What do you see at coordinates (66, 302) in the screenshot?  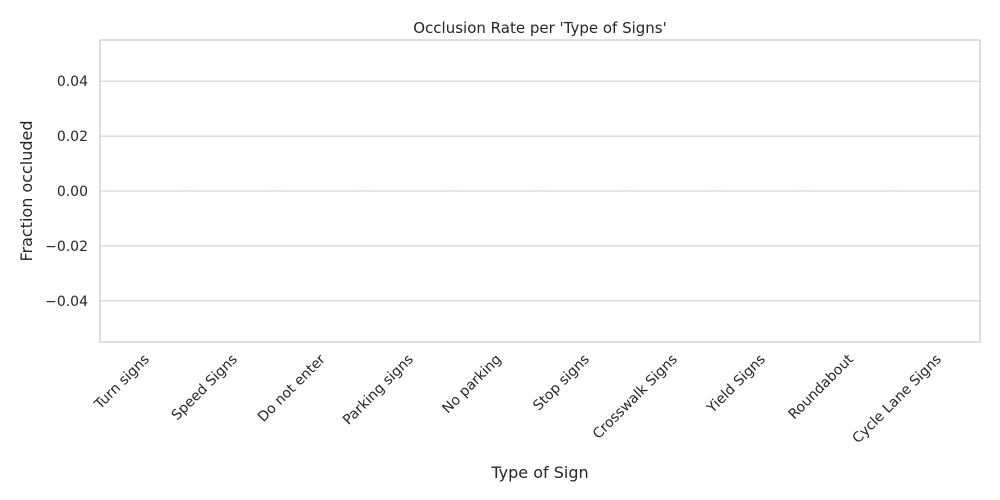 I see `y-tick-label: −0.04` at bounding box center [66, 302].